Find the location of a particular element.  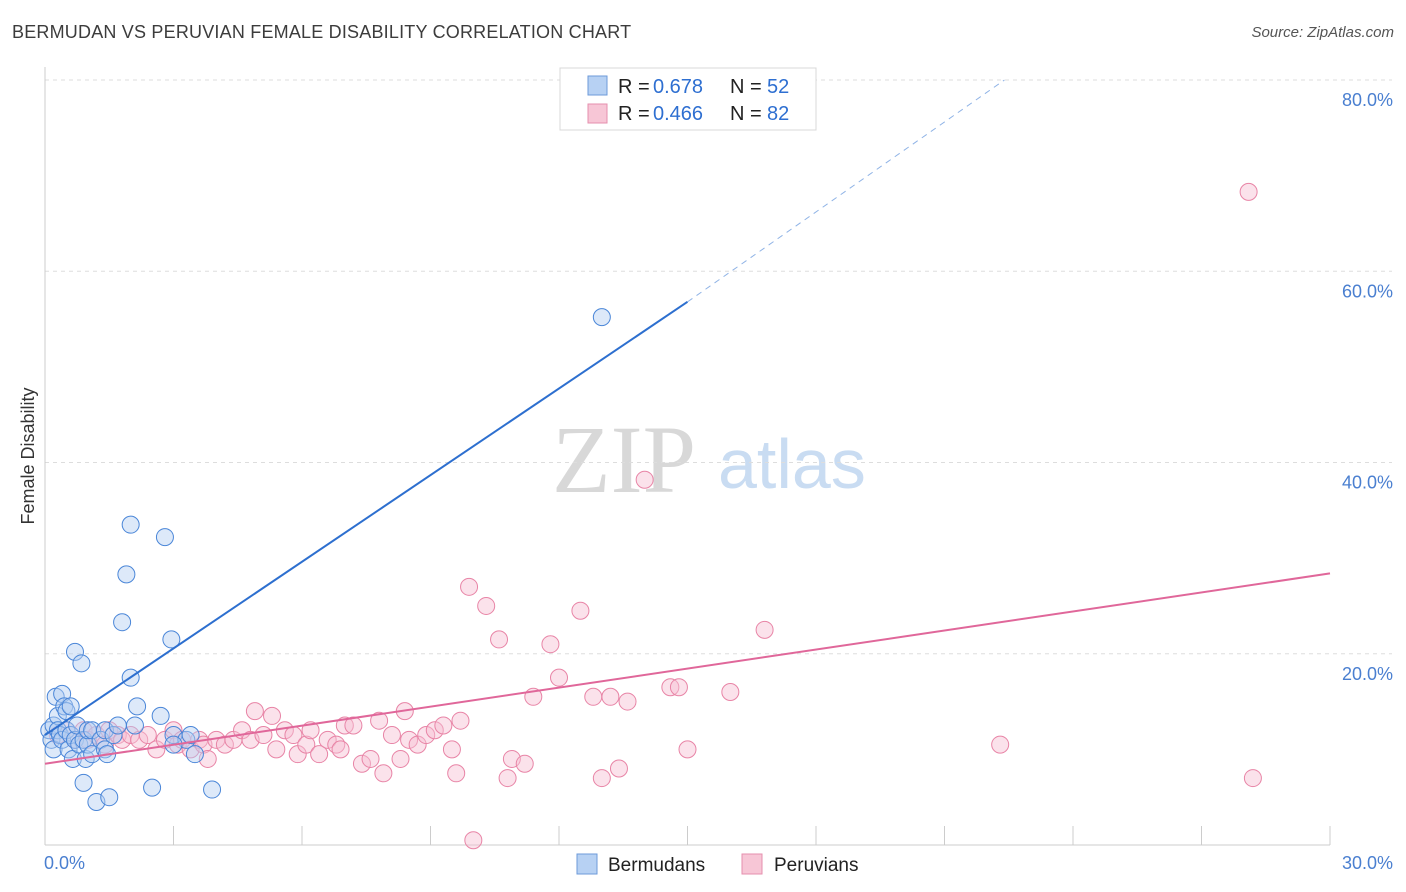

bottom-legend-swatch-peruvians is located at coordinates (752, 864).